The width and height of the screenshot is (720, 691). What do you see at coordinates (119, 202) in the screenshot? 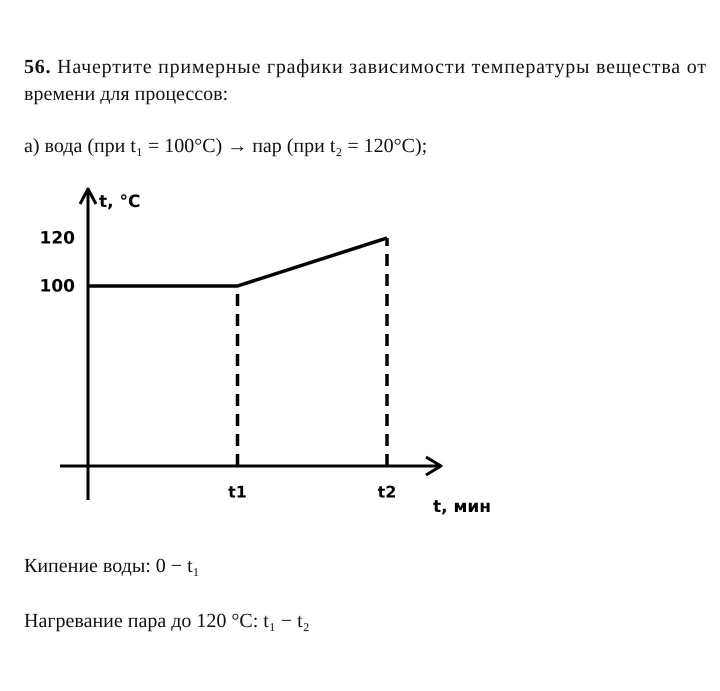
I see `y-axis-title: t, °C` at bounding box center [119, 202].